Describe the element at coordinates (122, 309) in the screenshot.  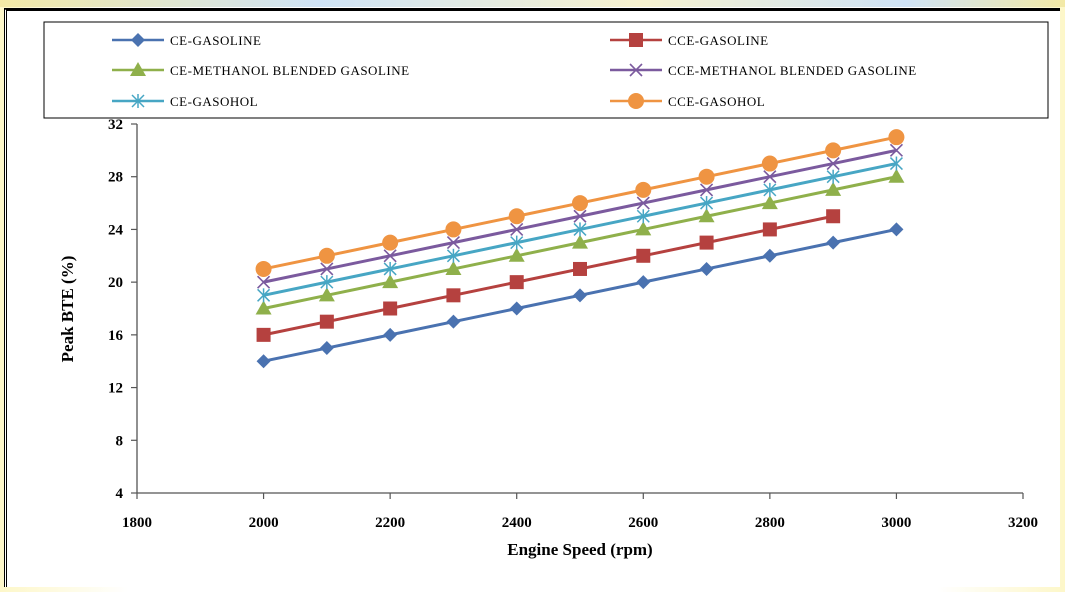
I see `y-ticks: 4 8 12 16 20 24 28 32` at that location.